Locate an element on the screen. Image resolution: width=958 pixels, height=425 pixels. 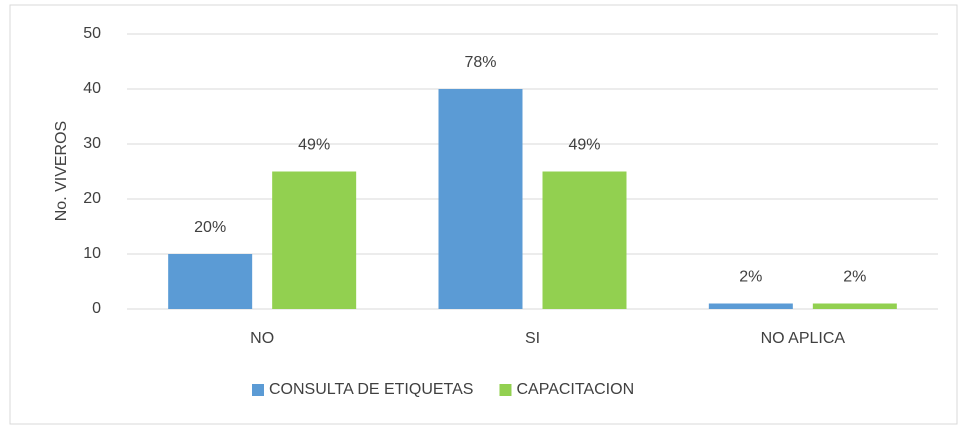
y-tick-label: 10 is located at coordinates (92, 253).